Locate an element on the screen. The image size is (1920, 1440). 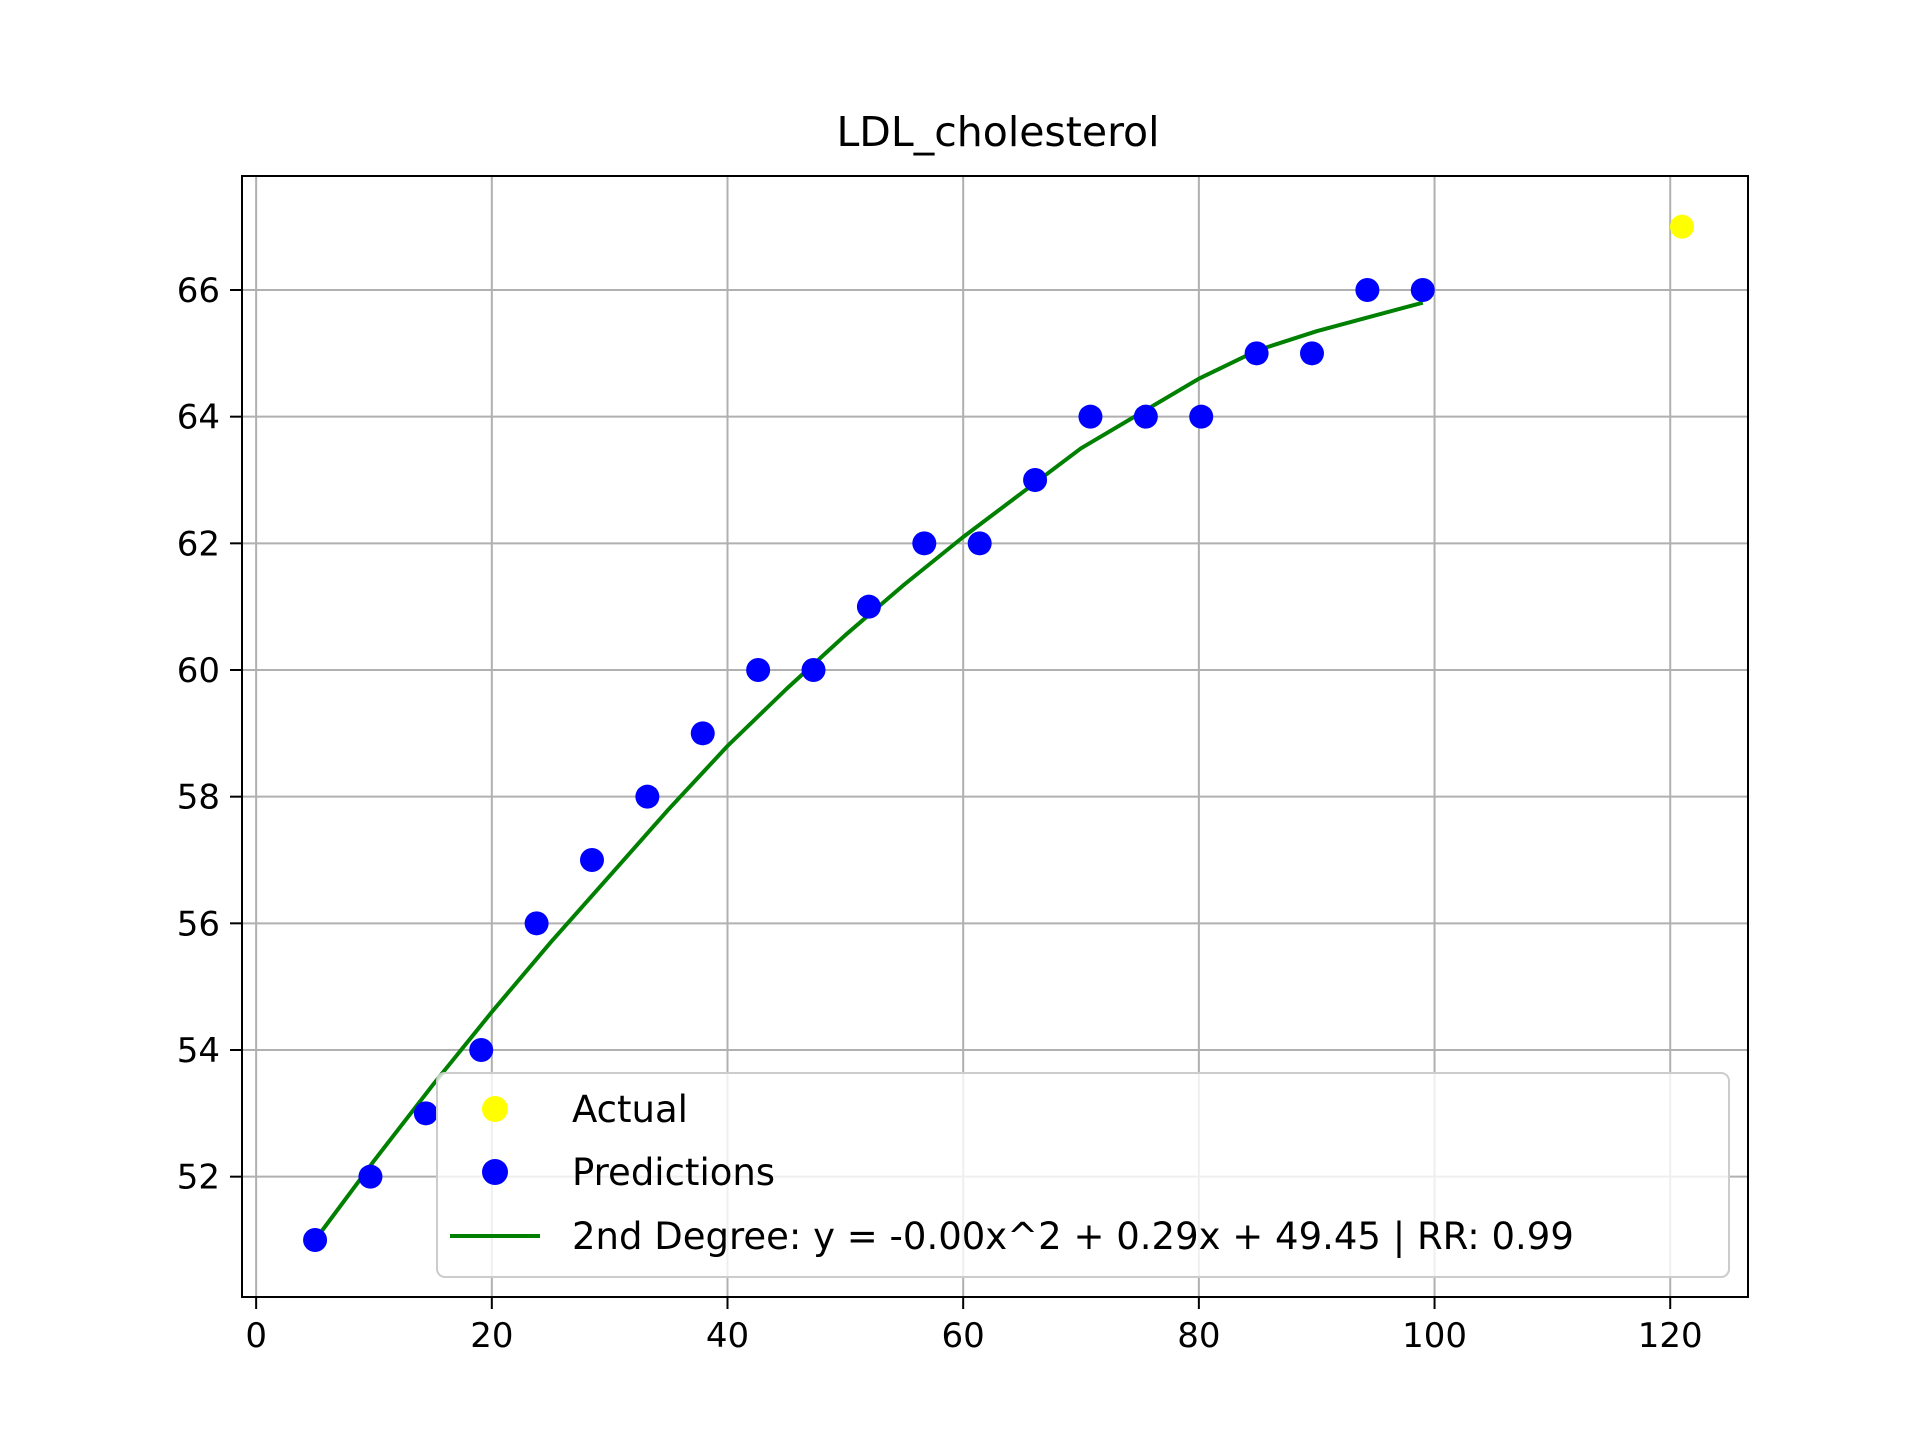
chart-title: LDL_cholesterol is located at coordinates (997, 132).